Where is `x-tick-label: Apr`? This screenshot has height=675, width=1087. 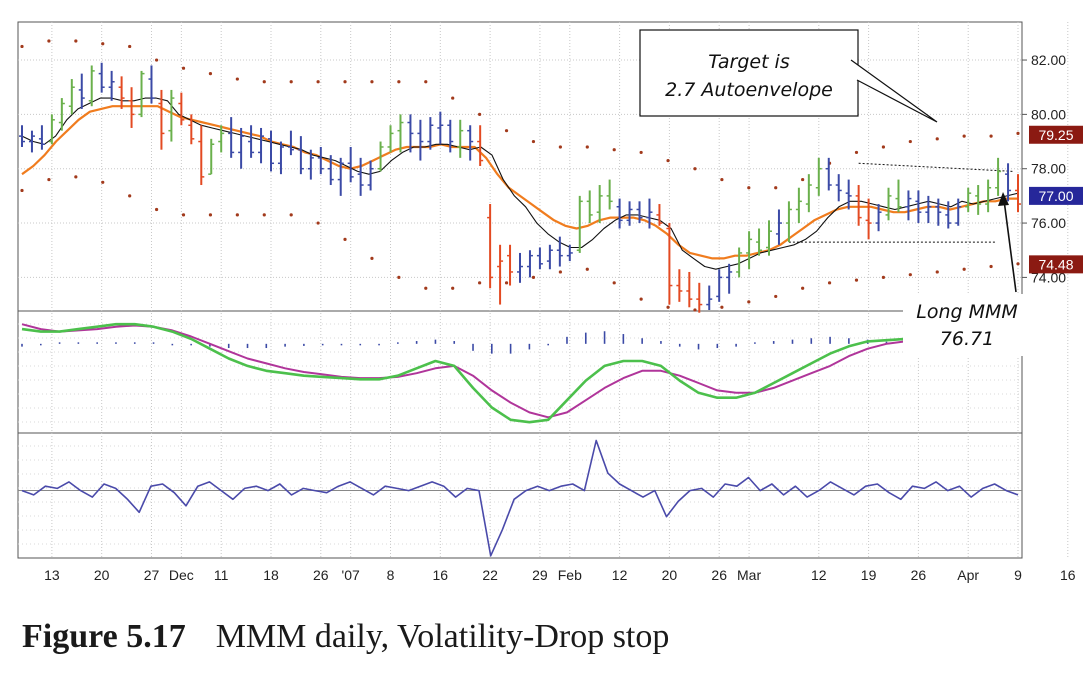 x-tick-label: Apr is located at coordinates (968, 575).